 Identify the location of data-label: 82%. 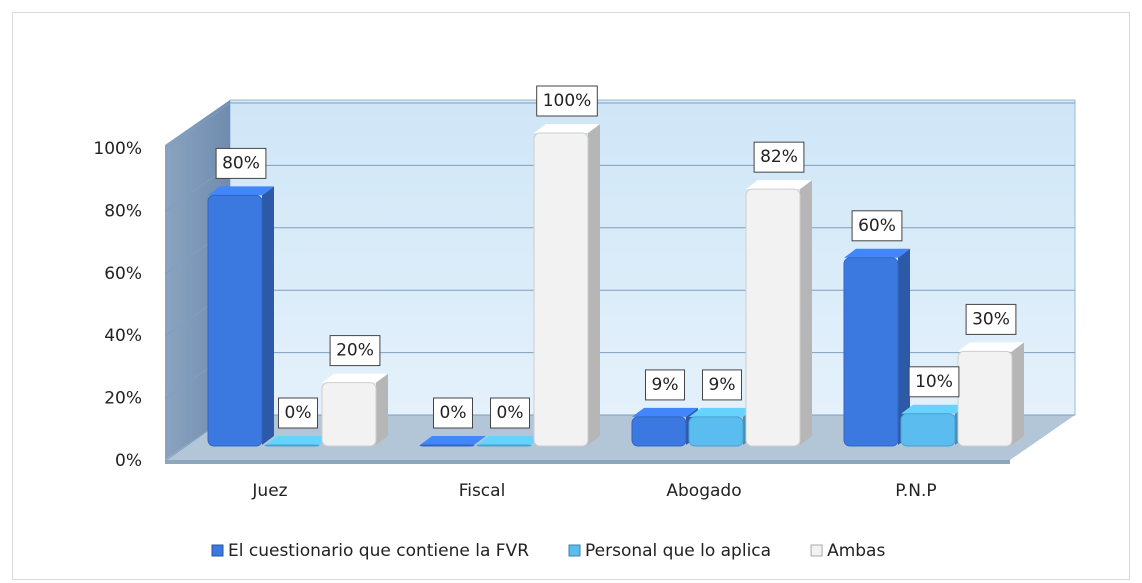
(779, 157).